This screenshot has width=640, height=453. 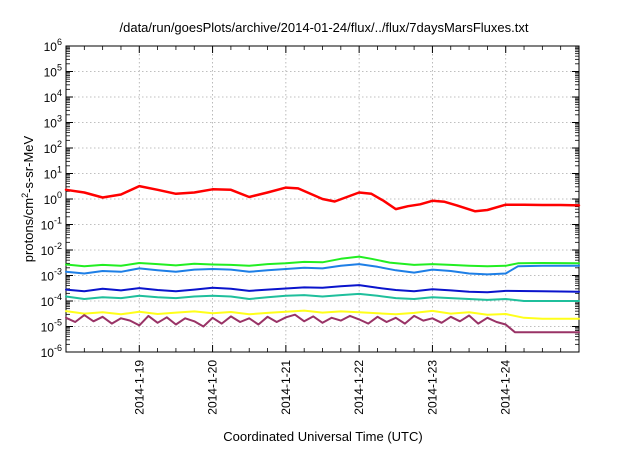 I want to click on y-tick-label-exp: 5, so click(x=59, y=68).